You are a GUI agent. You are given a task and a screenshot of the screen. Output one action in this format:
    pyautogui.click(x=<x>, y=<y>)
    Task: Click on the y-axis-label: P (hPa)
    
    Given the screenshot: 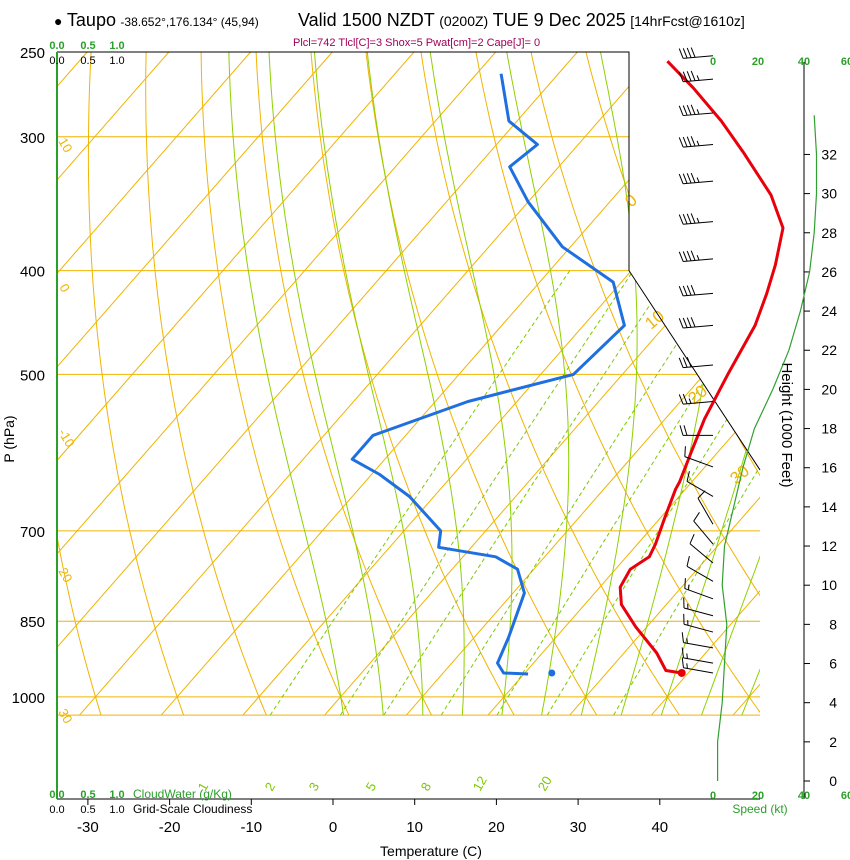 What is the action you would take?
    pyautogui.click(x=9, y=438)
    